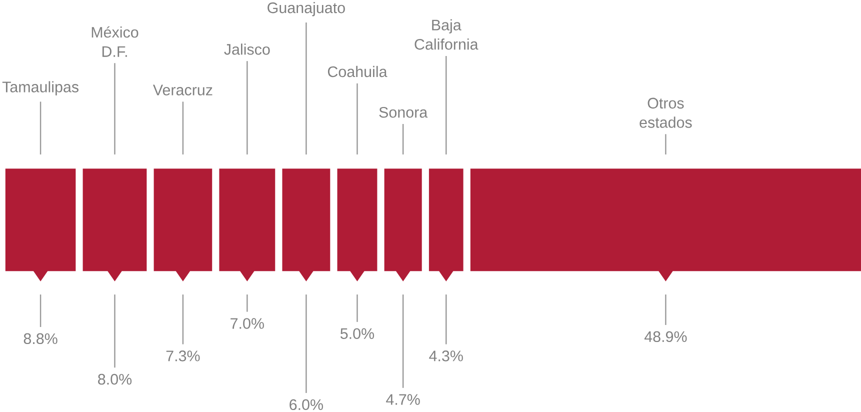 The width and height of the screenshot is (861, 412). What do you see at coordinates (357, 333) in the screenshot?
I see `data-label: 5.0%` at bounding box center [357, 333].